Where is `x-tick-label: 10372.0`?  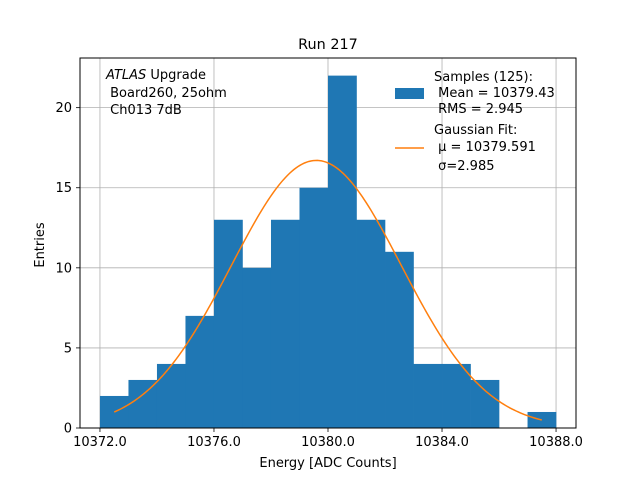
x-tick-label: 10372.0 is located at coordinates (100, 442).